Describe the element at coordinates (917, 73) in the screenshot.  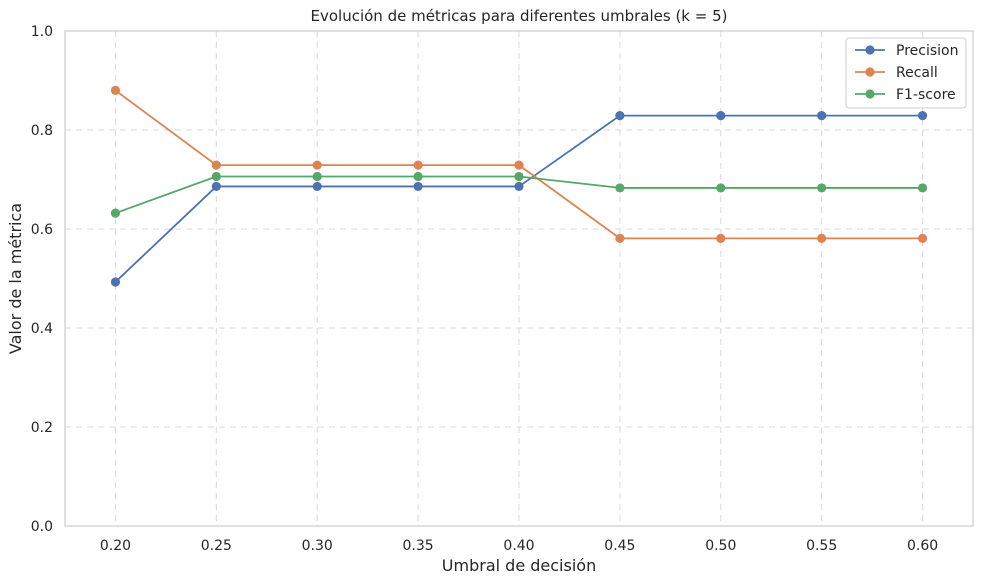
I see `legend-label: Recall` at that location.